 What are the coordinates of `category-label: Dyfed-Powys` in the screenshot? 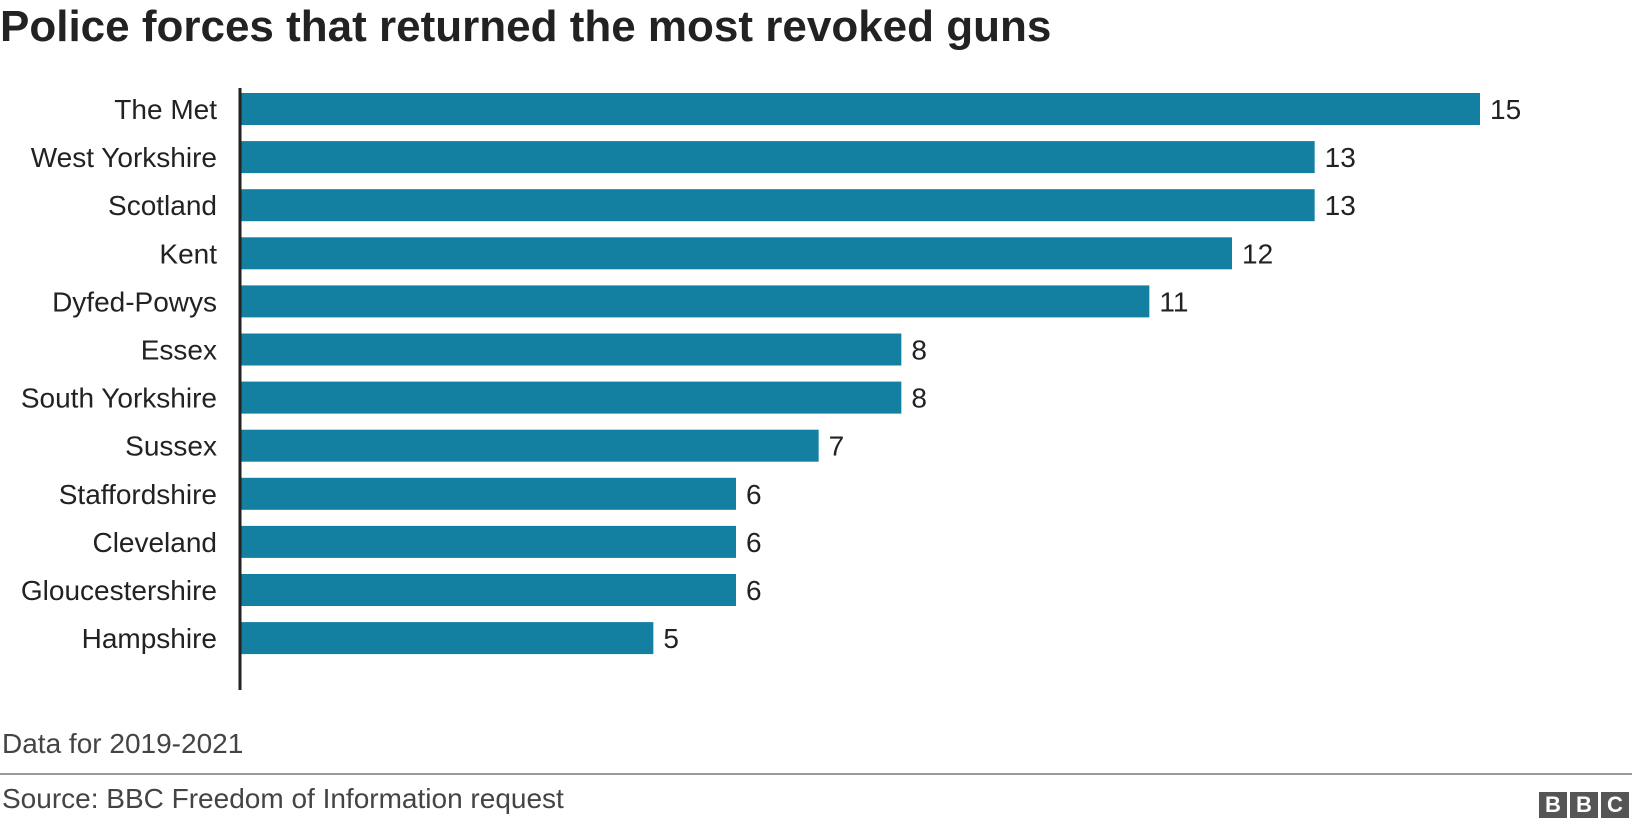 It's located at (134, 301).